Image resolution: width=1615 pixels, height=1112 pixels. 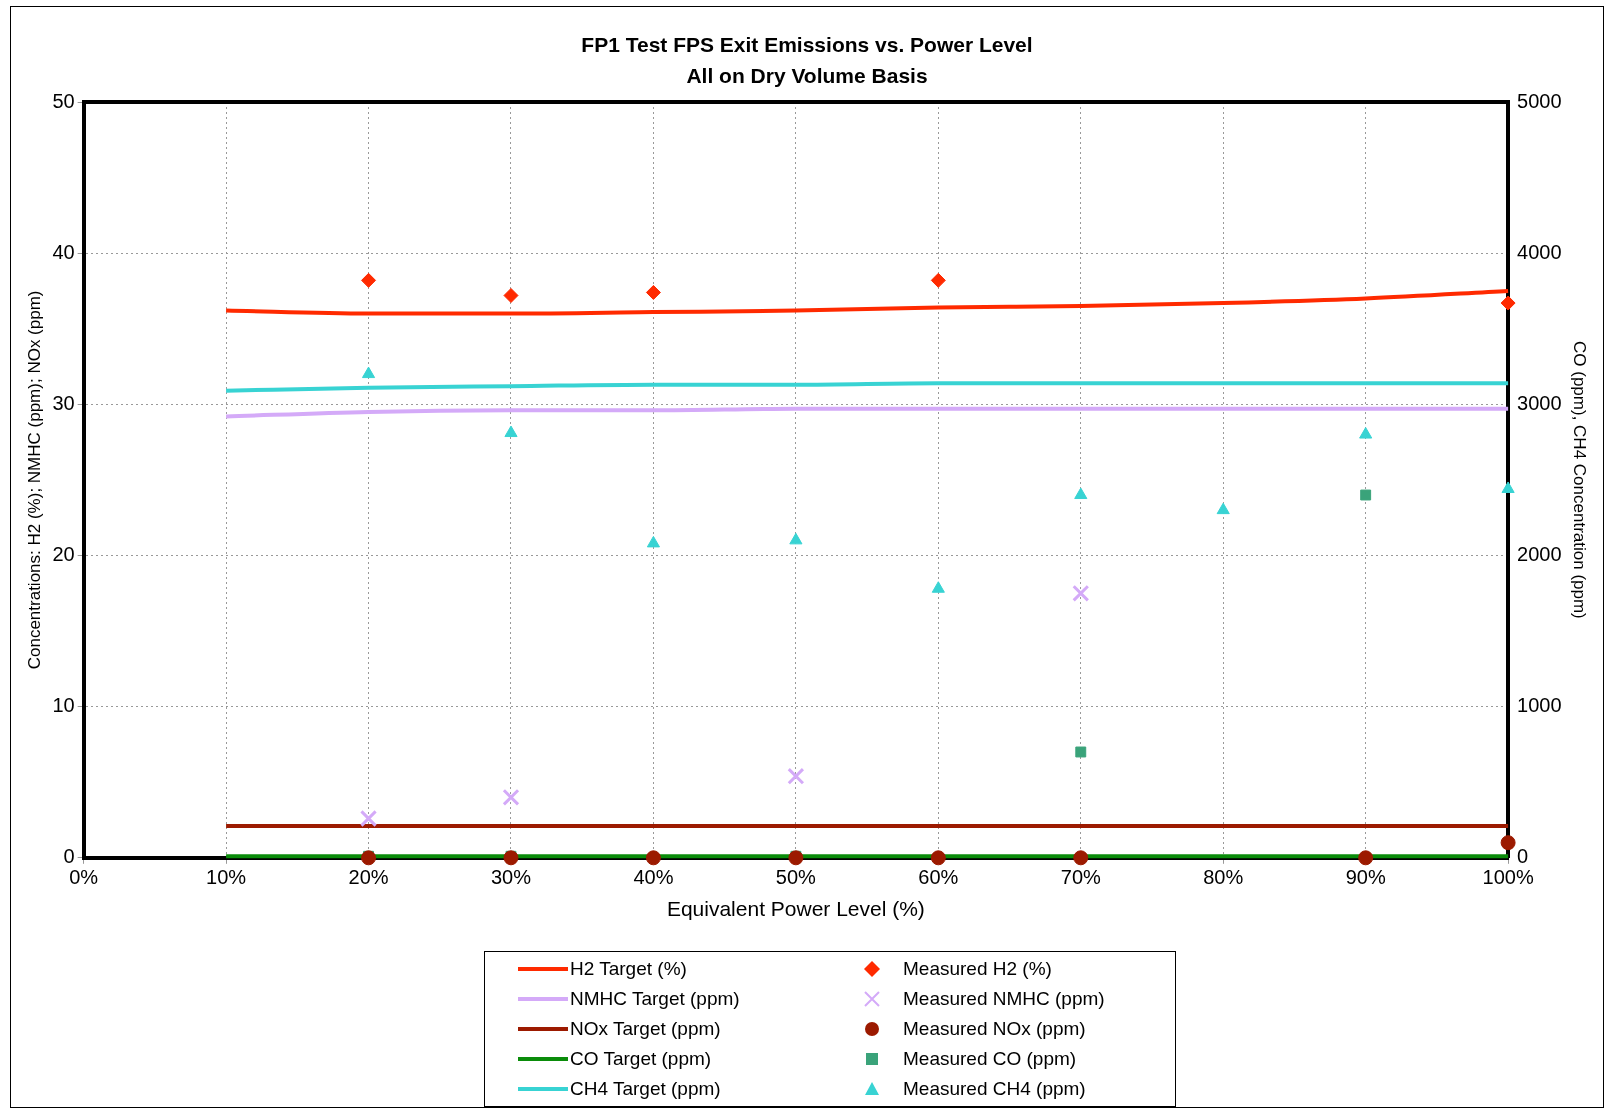 I want to click on y-tick-label: 20, so click(x=63, y=554).